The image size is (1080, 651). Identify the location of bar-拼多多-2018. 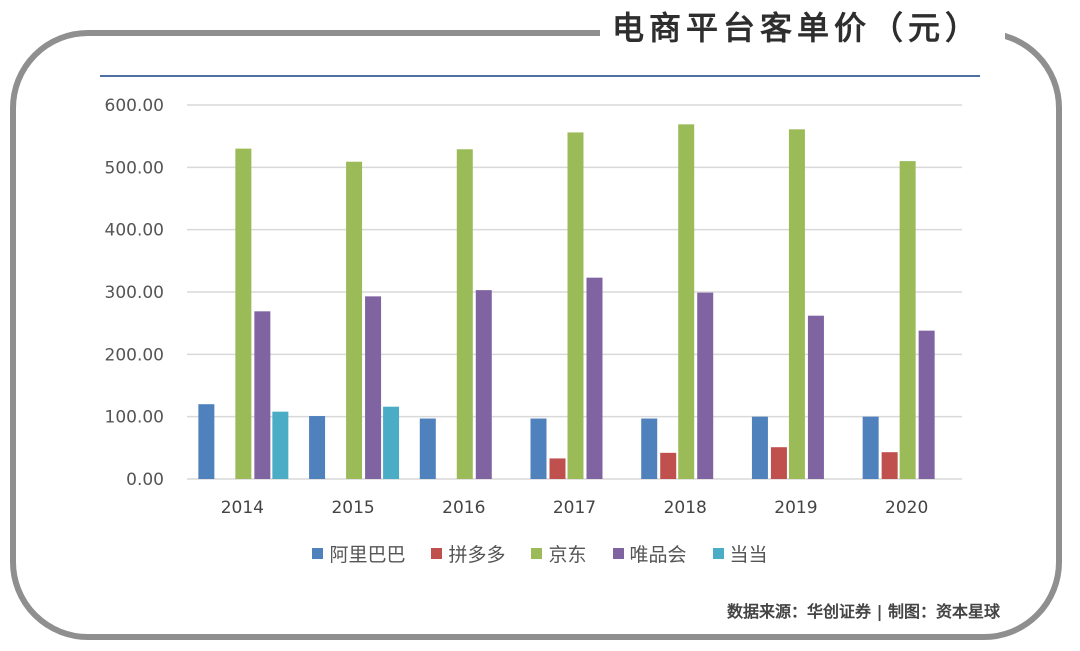
(668, 465).